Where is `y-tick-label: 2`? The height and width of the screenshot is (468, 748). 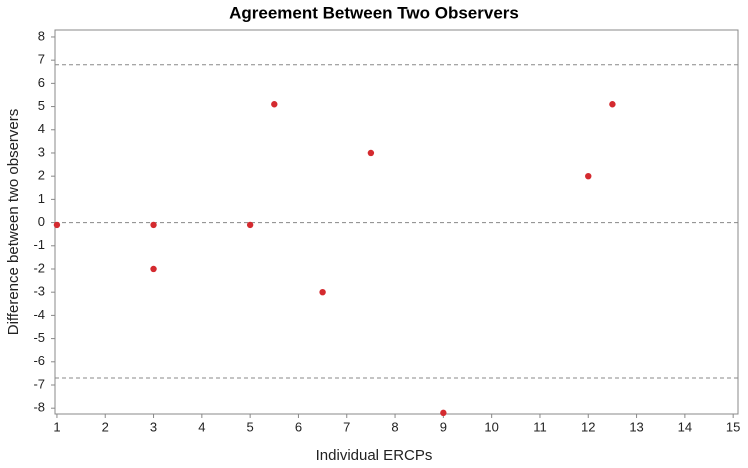
y-tick-label: 2 is located at coordinates (41, 175).